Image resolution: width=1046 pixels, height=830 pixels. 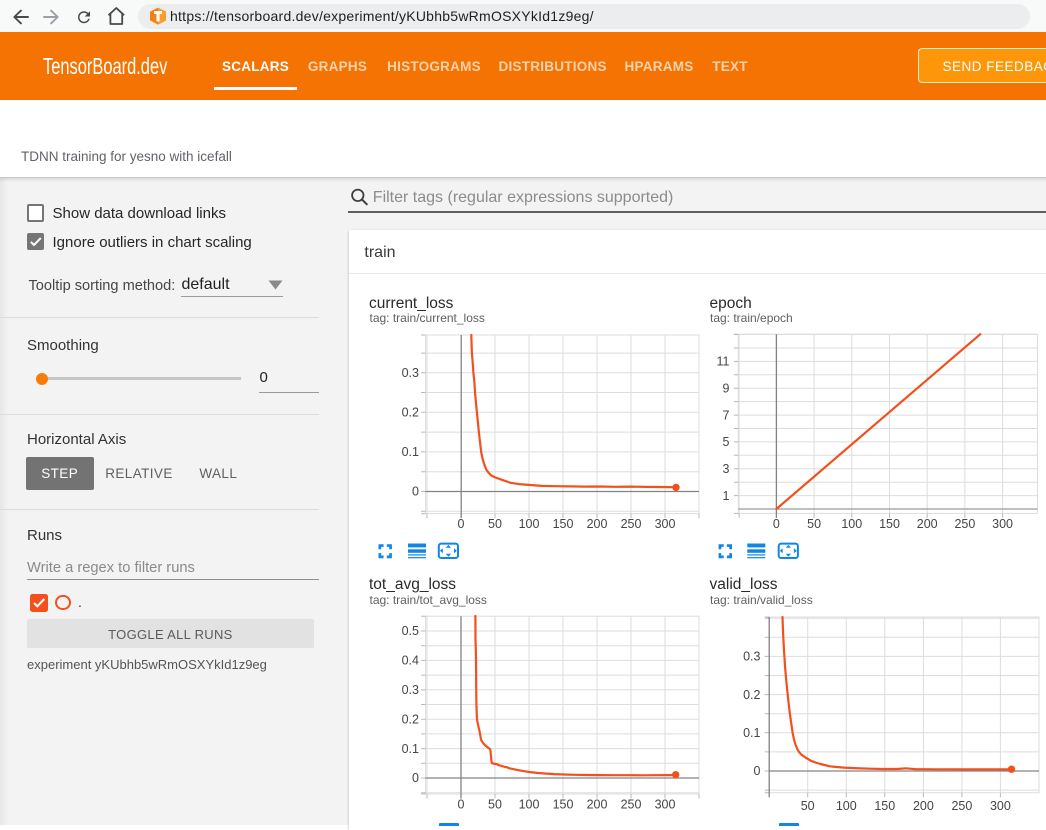 I want to click on svg-text: 0.4, so click(x=410, y=661).